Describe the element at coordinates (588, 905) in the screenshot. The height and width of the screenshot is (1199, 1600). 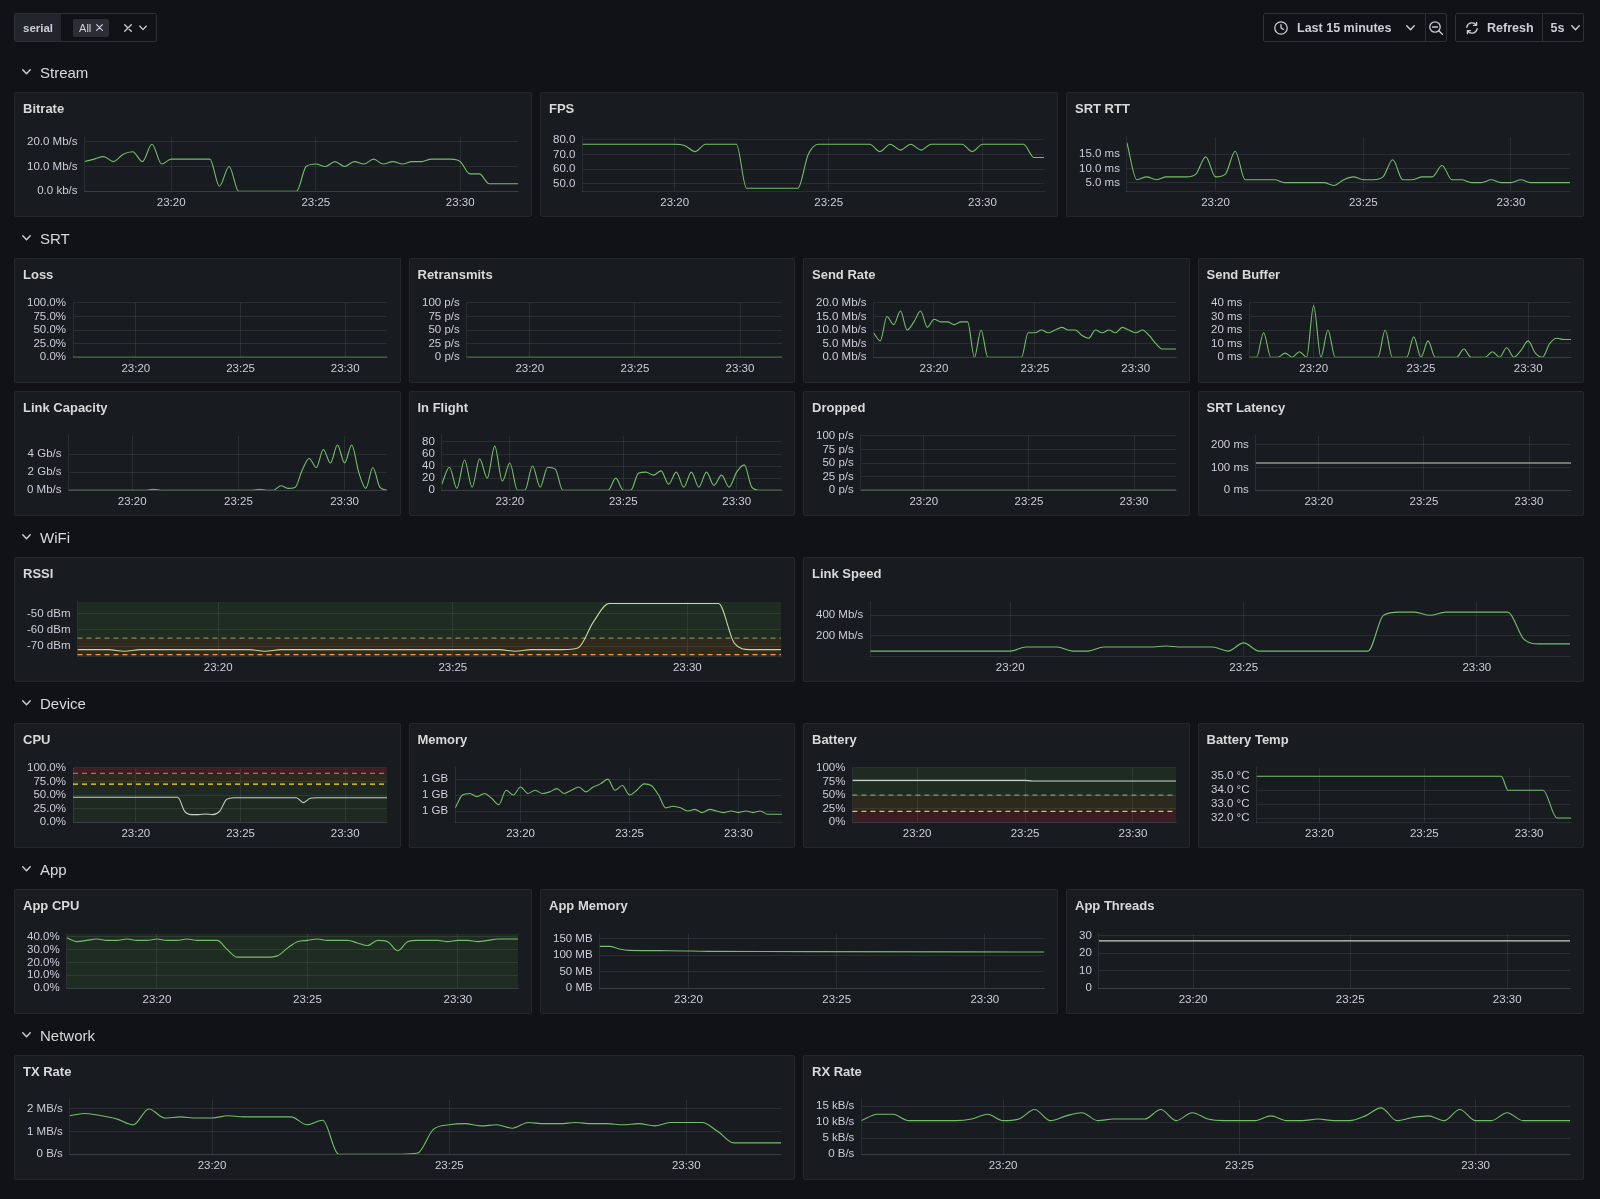
I see `chart-title: App Memory` at that location.